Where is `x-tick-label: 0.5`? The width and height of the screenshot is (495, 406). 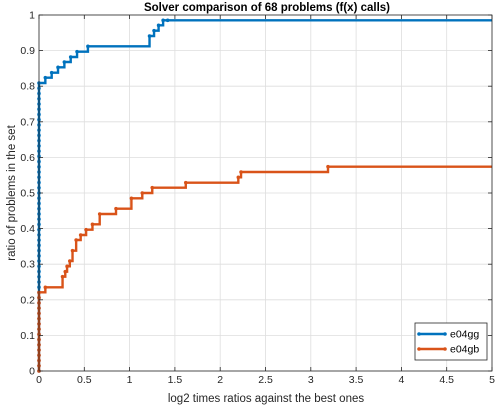
x-tick-label: 0.5 is located at coordinates (84, 380).